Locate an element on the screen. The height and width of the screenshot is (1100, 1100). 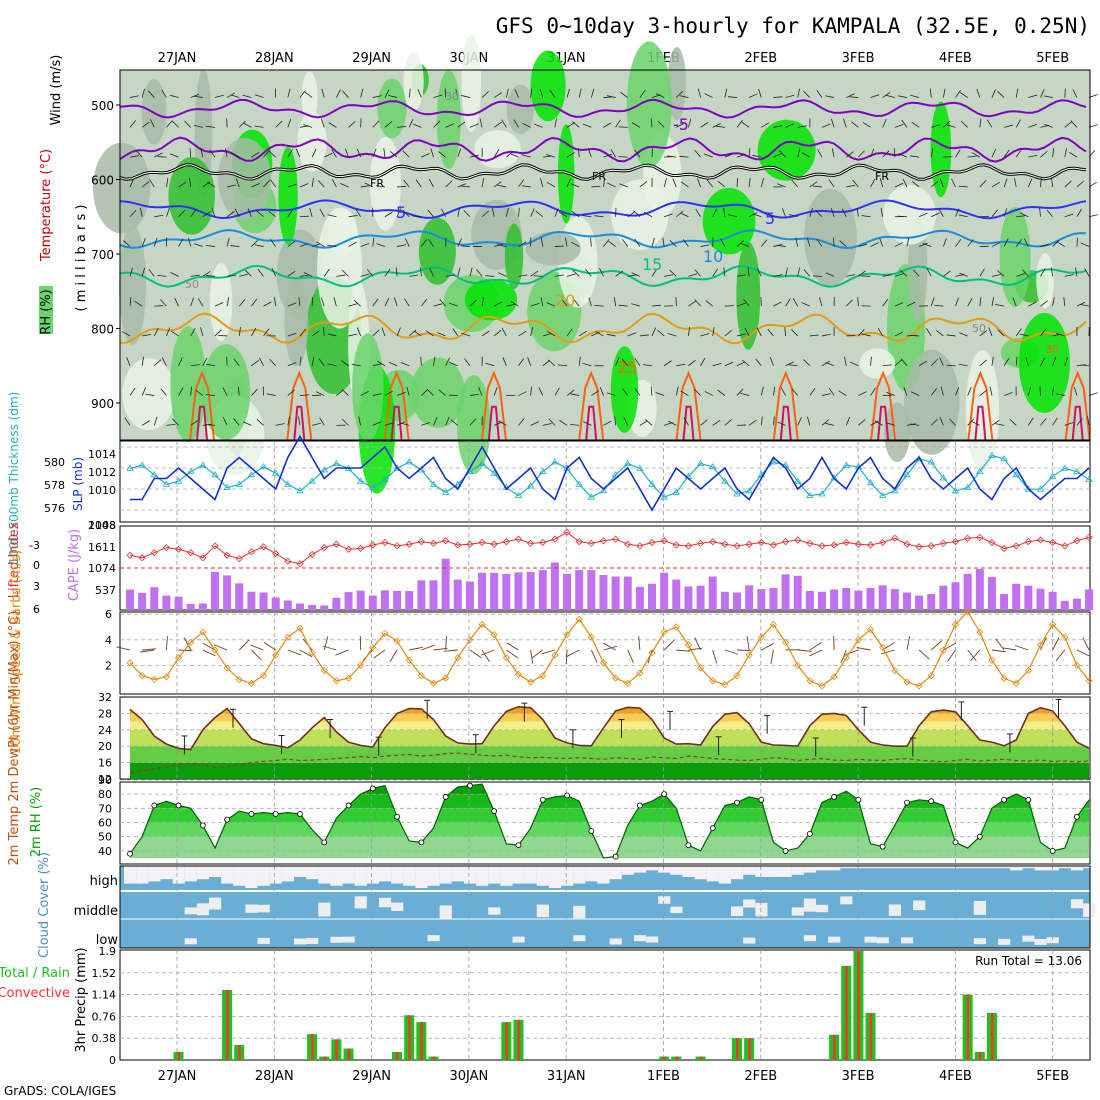
low-cloud-cell is located at coordinates (518, 939).